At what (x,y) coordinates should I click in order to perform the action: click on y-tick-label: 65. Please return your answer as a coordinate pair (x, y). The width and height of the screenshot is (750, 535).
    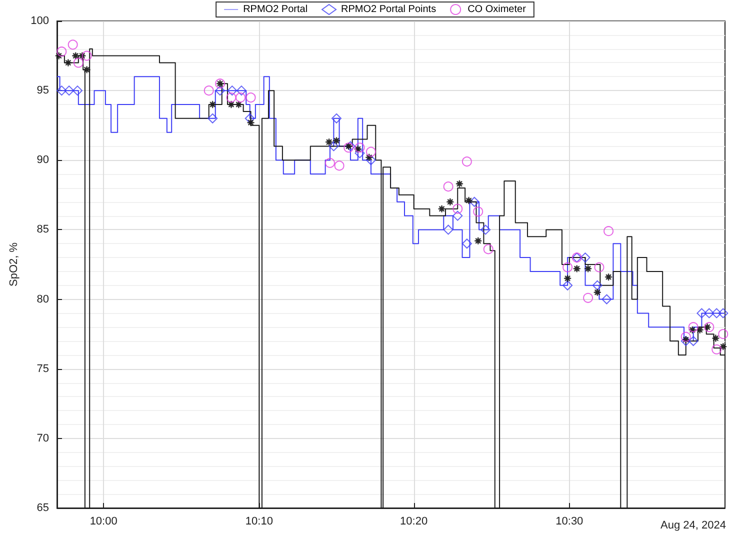
    Looking at the image, I should click on (42, 508).